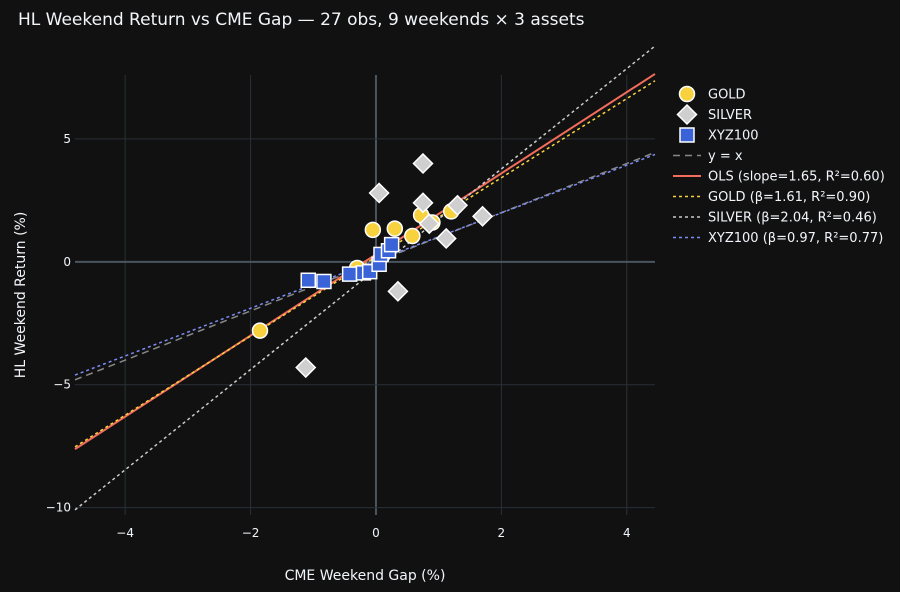 The height and width of the screenshot is (592, 900). What do you see at coordinates (733, 136) in the screenshot?
I see `legend-xyz100-label: XYZ100` at bounding box center [733, 136].